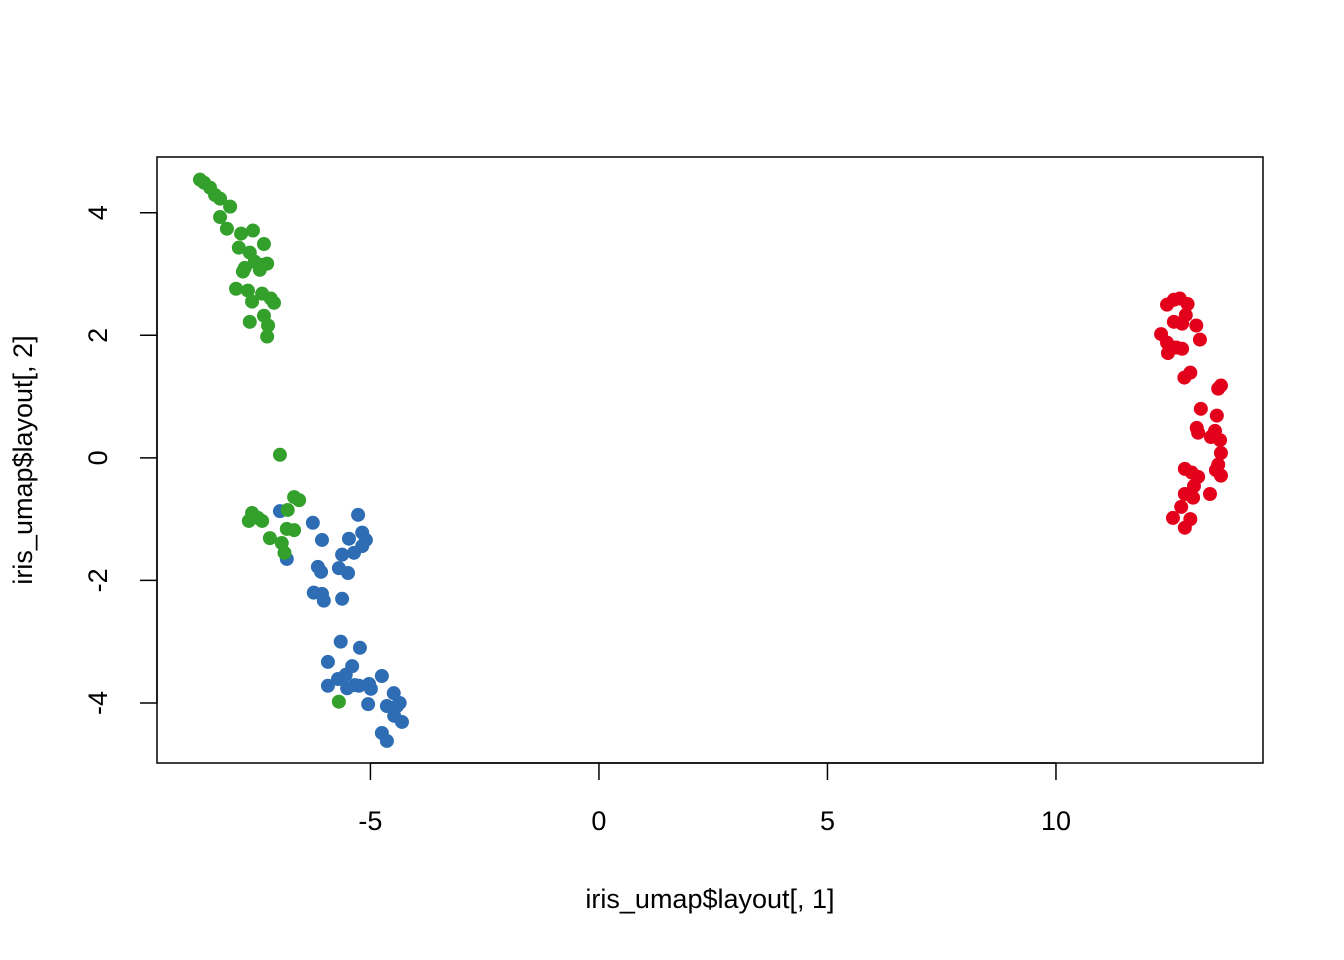  What do you see at coordinates (98, 212) in the screenshot?
I see `y-tick-label: 4` at bounding box center [98, 212].